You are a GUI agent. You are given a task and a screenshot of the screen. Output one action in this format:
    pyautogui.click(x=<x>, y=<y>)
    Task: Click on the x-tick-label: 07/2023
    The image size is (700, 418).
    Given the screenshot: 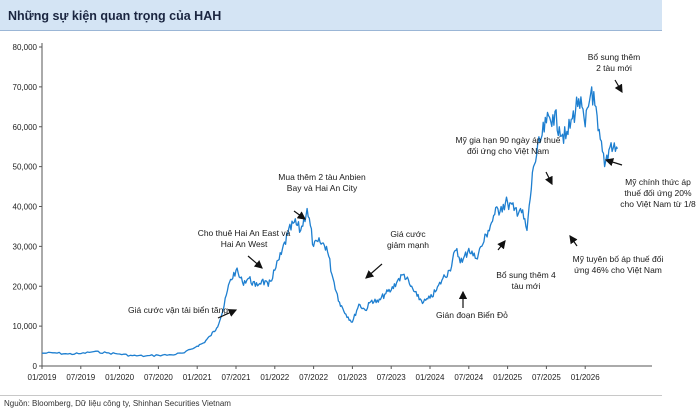 What is the action you would take?
    pyautogui.click(x=391, y=377)
    